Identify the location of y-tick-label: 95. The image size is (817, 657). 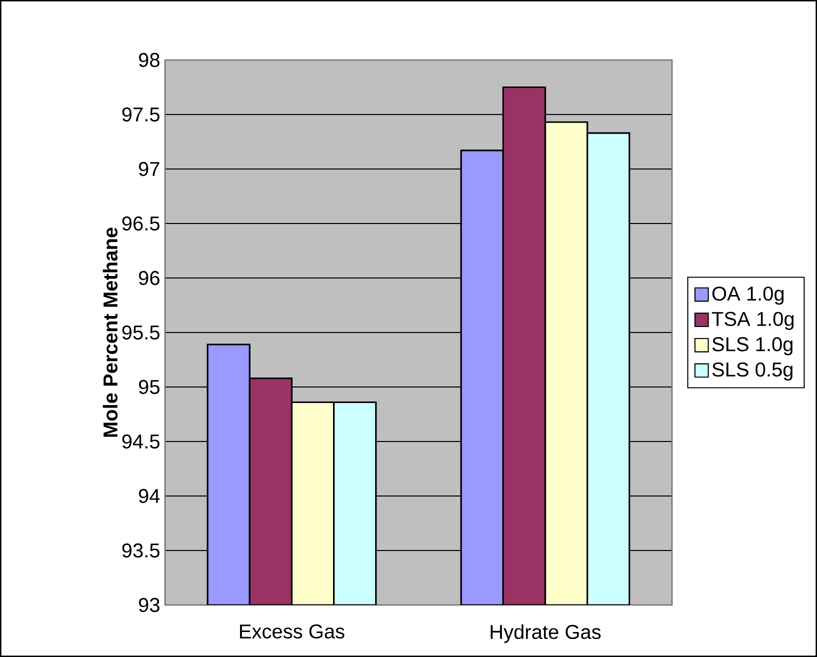
(149, 387).